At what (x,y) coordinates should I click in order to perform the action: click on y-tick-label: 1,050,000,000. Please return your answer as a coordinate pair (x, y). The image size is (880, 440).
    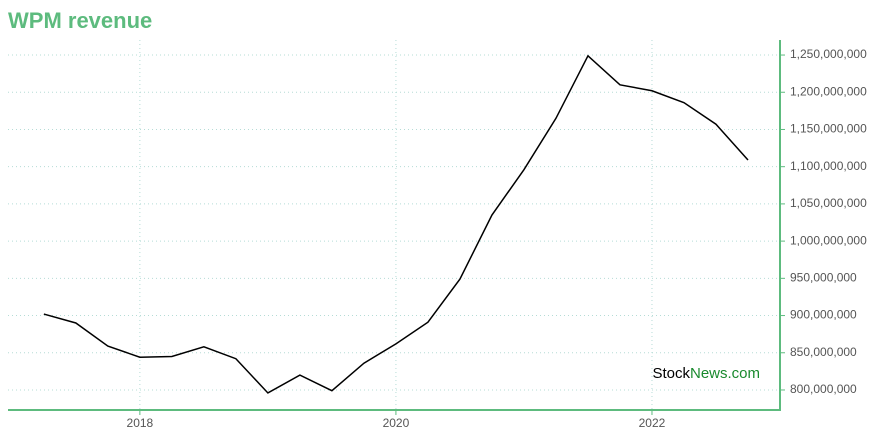
    Looking at the image, I should click on (828, 203).